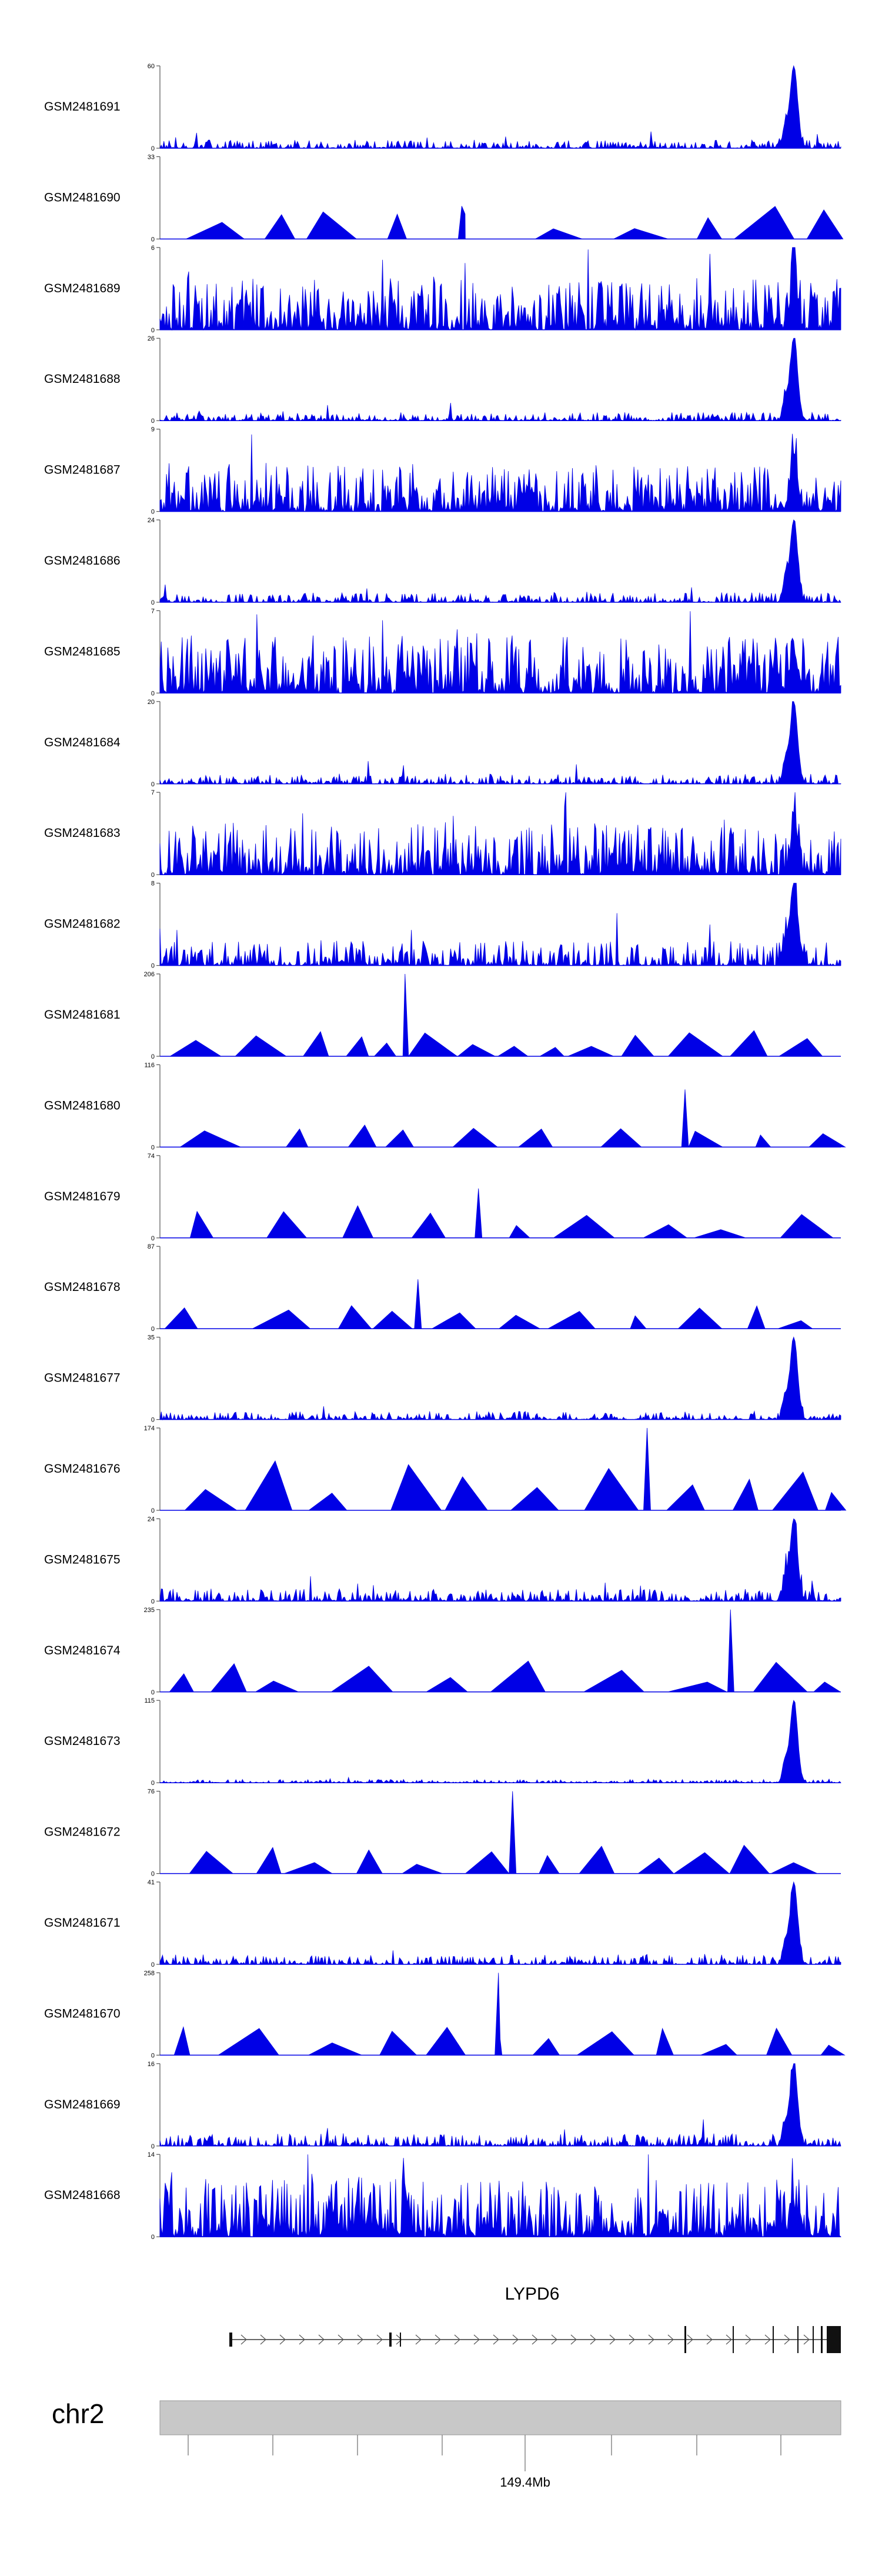 The height and width of the screenshot is (2576, 882). What do you see at coordinates (151, 2064) in the screenshot?
I see `y-max-label: 16` at bounding box center [151, 2064].